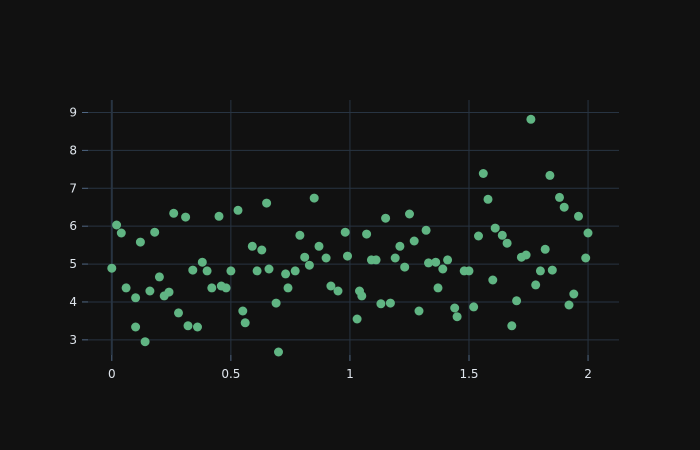  What do you see at coordinates (468, 374) in the screenshot?
I see `x-tick-label: 1.5` at bounding box center [468, 374].